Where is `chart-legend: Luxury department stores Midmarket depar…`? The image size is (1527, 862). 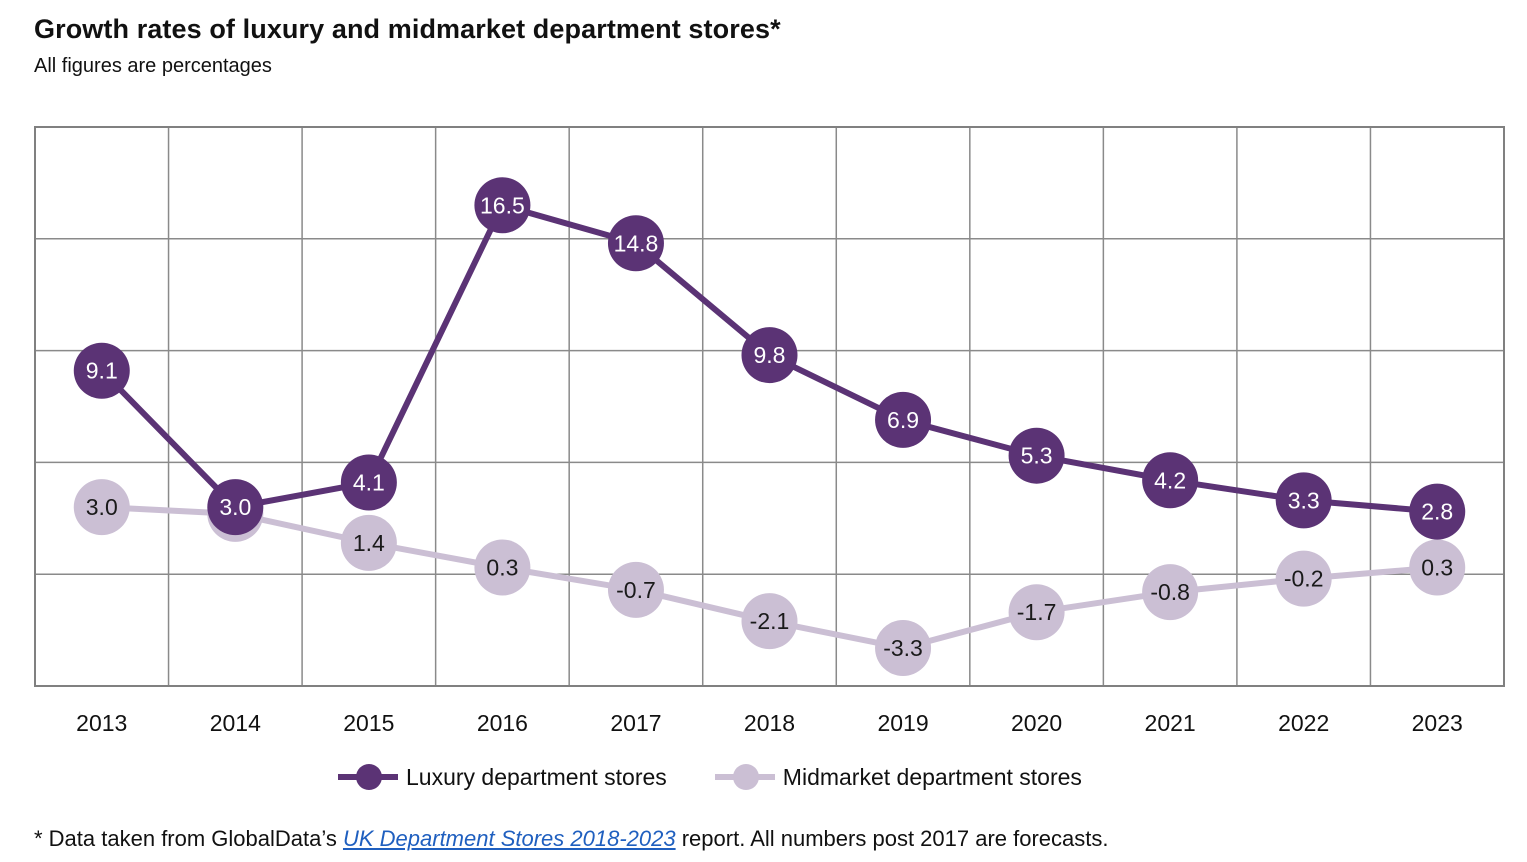 chart-legend: Luxury department stores Midmarket depar… is located at coordinates (732, 777).